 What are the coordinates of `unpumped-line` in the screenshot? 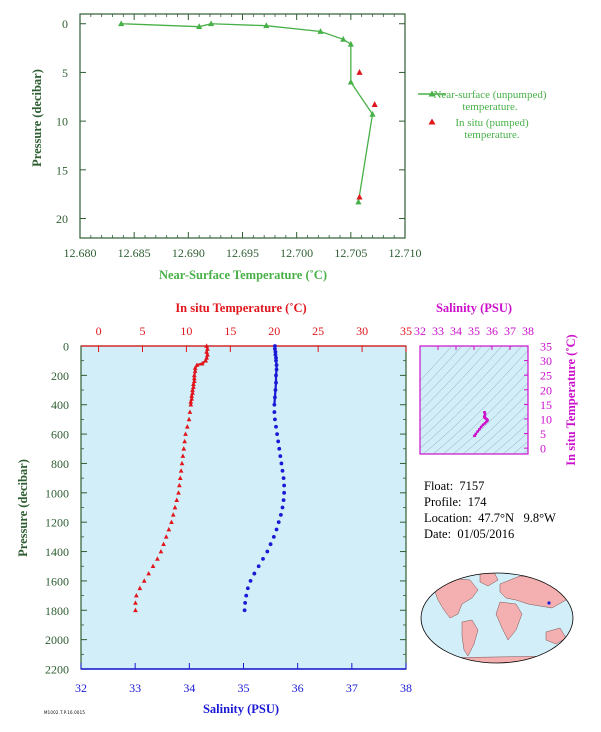 It's located at (247, 113).